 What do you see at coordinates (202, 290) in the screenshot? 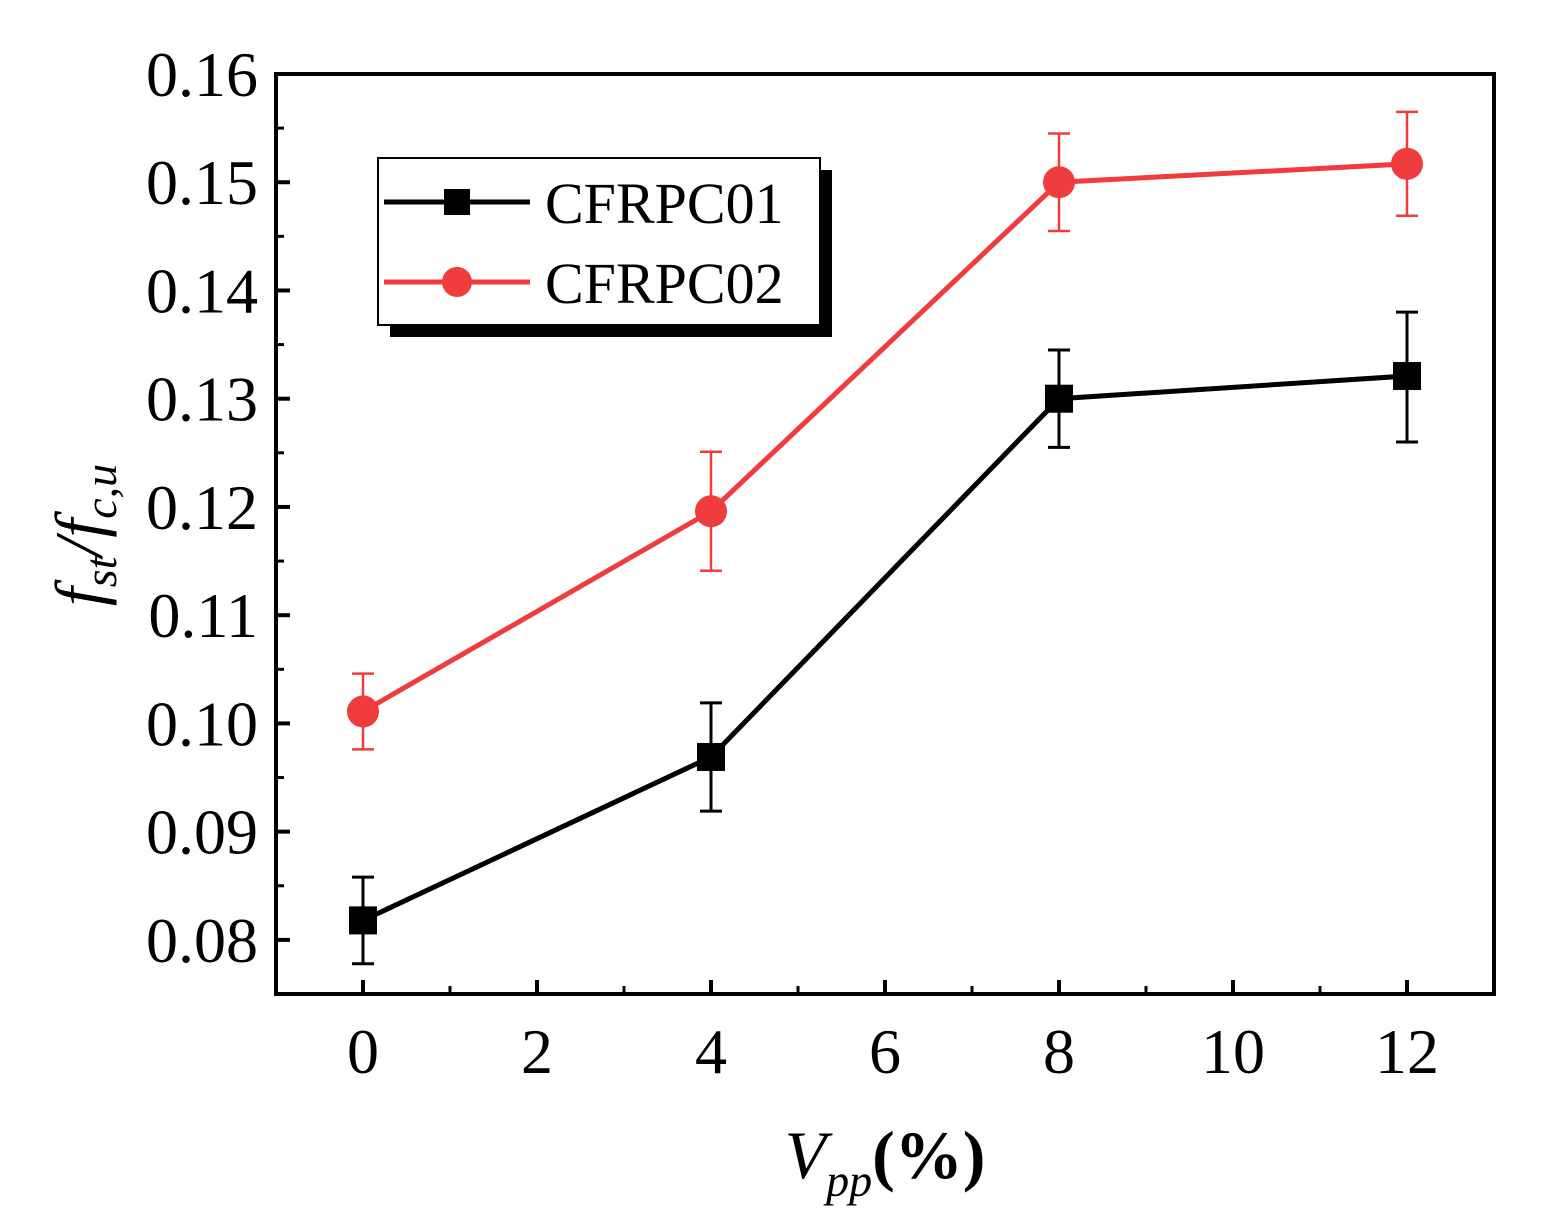
I see `y-tick-label-0.14: 0.14` at bounding box center [202, 290].